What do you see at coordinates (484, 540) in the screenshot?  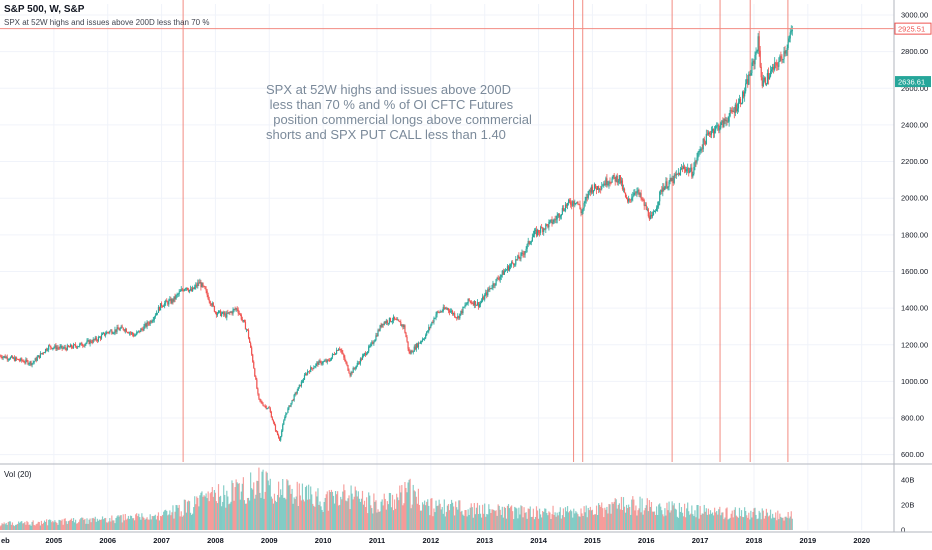 I see `time-tick-label: 2013` at bounding box center [484, 540].